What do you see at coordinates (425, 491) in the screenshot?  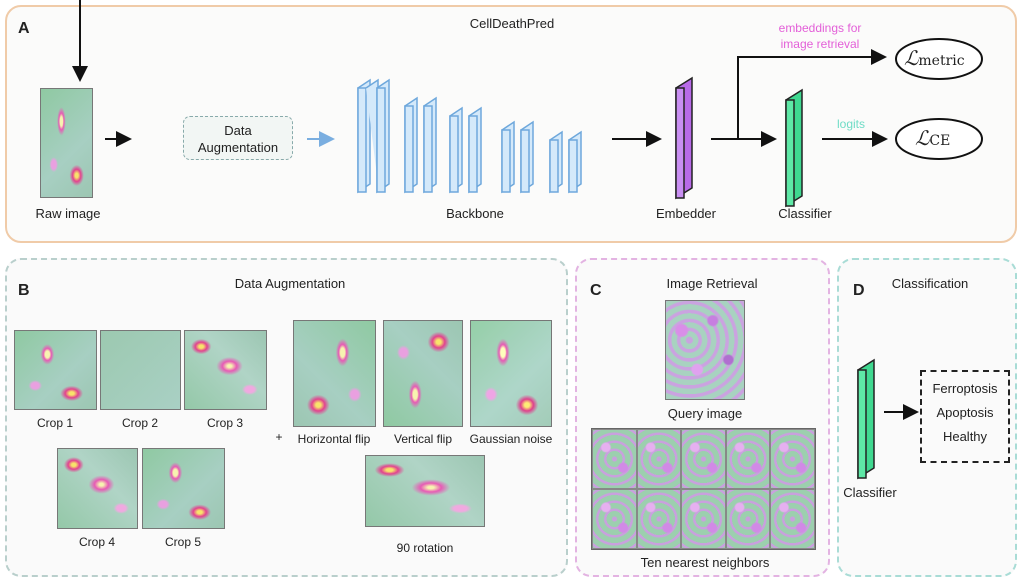 I see `rotation-90-image` at bounding box center [425, 491].